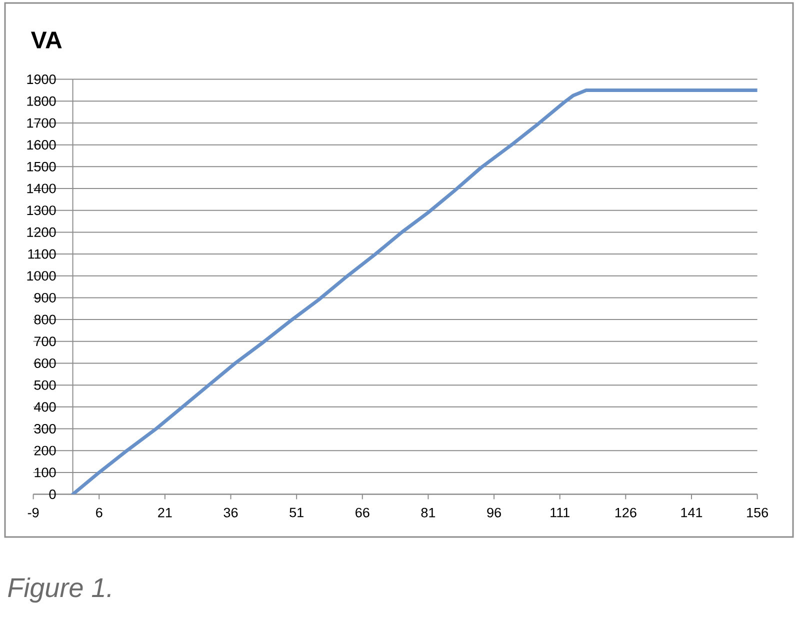 Image resolution: width=798 pixels, height=622 pixels. What do you see at coordinates (41, 232) in the screenshot?
I see `y-tick-label: 1200` at bounding box center [41, 232].